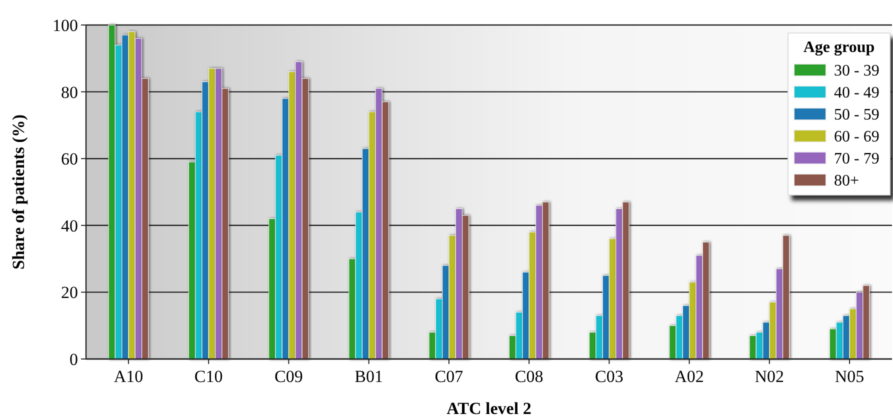 The width and height of the screenshot is (893, 418). I want to click on y-tick-label: 20, so click(69, 292).